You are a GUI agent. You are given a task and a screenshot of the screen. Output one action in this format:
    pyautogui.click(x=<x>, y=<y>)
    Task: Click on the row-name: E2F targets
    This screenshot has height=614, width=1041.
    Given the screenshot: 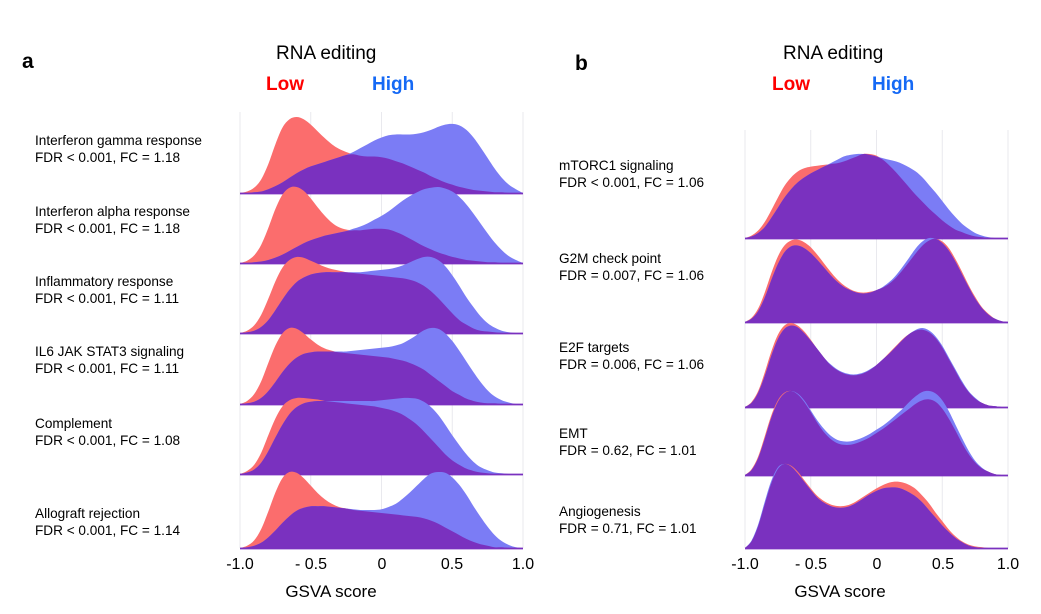 What is the action you would take?
    pyautogui.click(x=594, y=347)
    